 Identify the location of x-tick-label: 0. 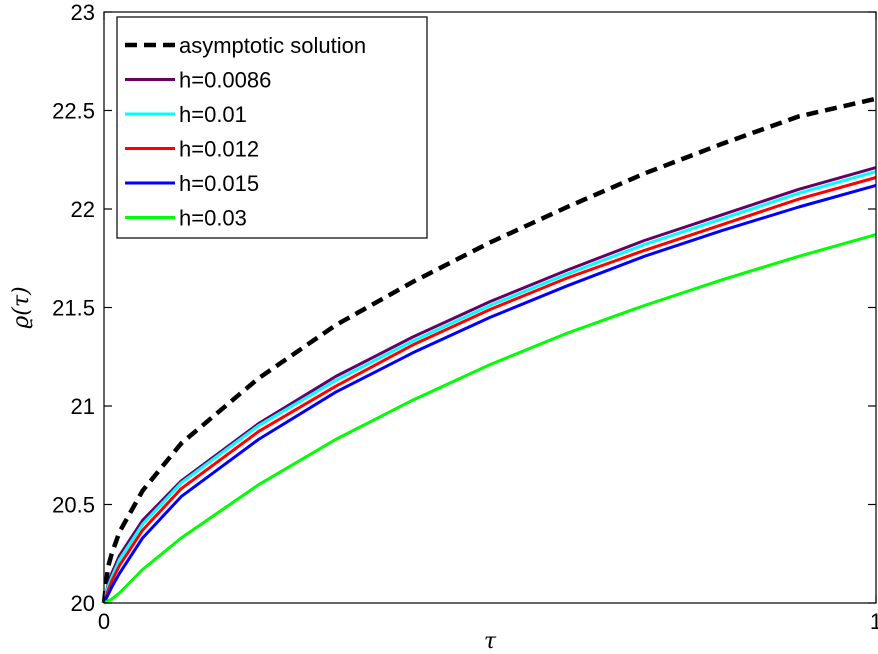
(104, 621).